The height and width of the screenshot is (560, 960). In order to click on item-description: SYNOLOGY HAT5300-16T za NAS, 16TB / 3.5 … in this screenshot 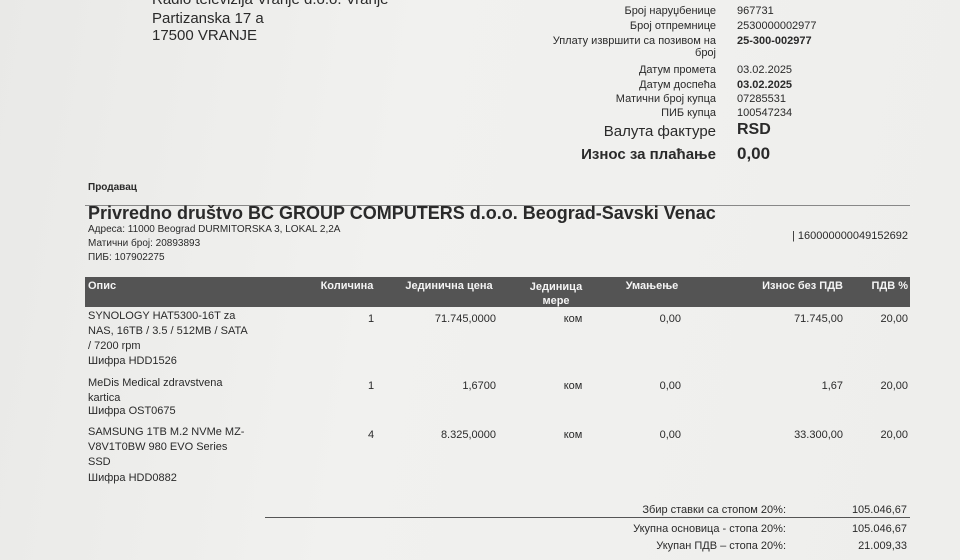, I will do `click(168, 331)`.